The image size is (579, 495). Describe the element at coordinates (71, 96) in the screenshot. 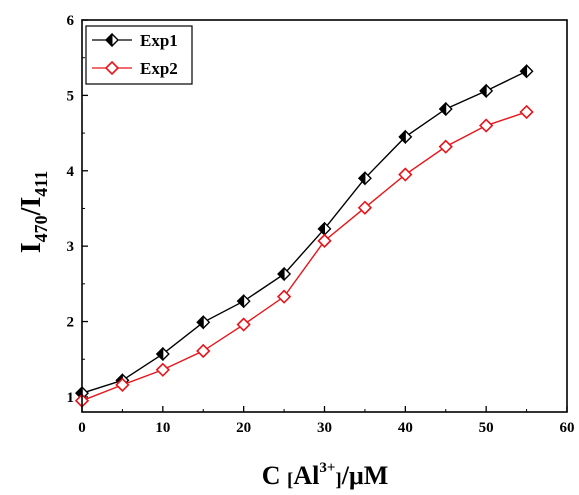

I see `y-tick-label: 5` at that location.